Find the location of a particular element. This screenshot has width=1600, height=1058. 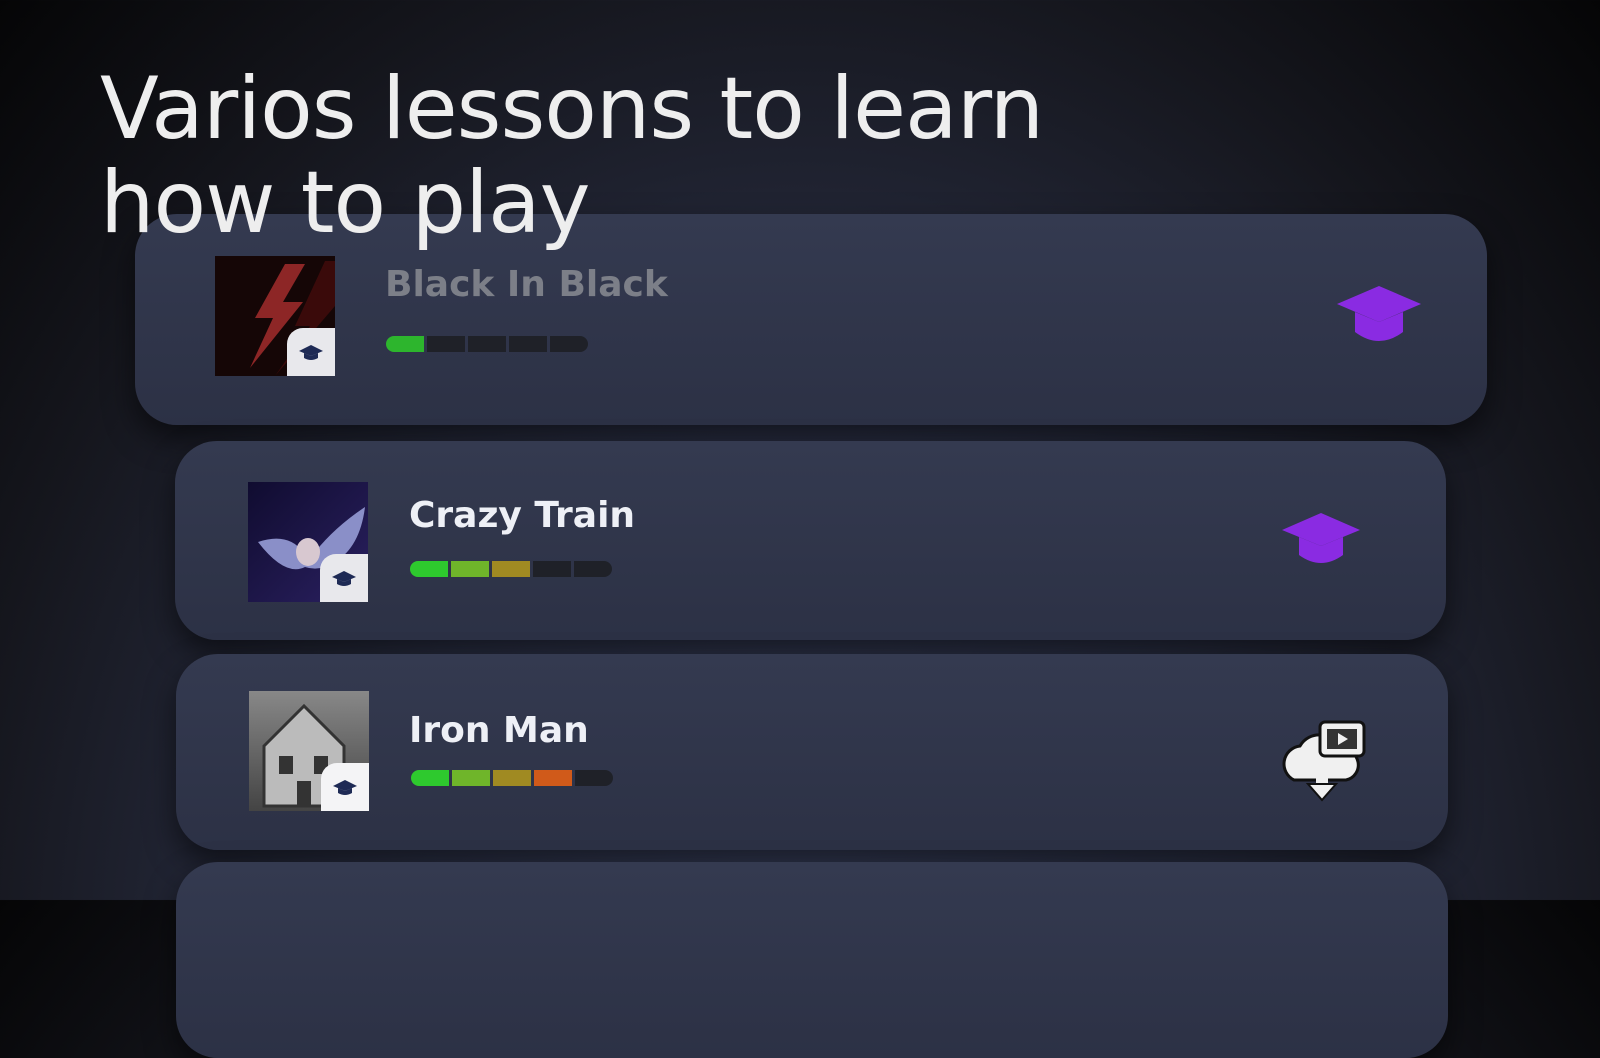

lesson-card: Iron Man is located at coordinates (812, 752).